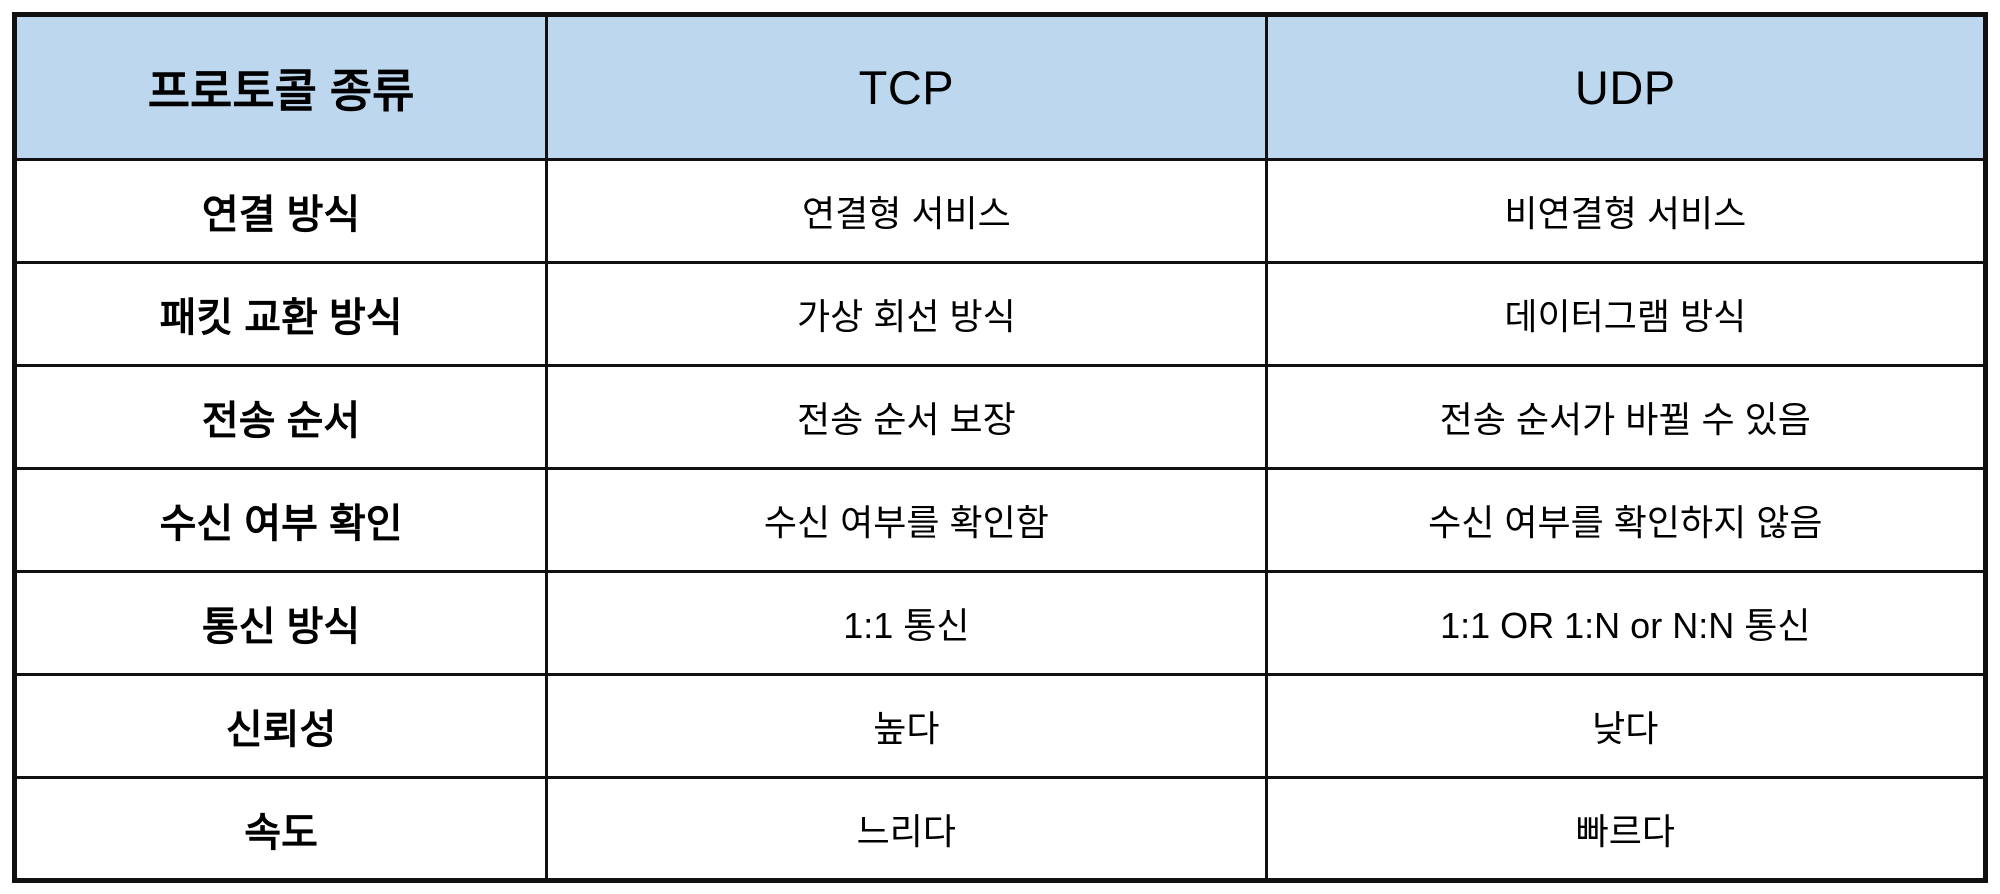 This screenshot has width=2000, height=894. I want to click on table-row-connection-method: 연결 방식 연결형 서비스 비연결형 서비스, so click(1000, 211).